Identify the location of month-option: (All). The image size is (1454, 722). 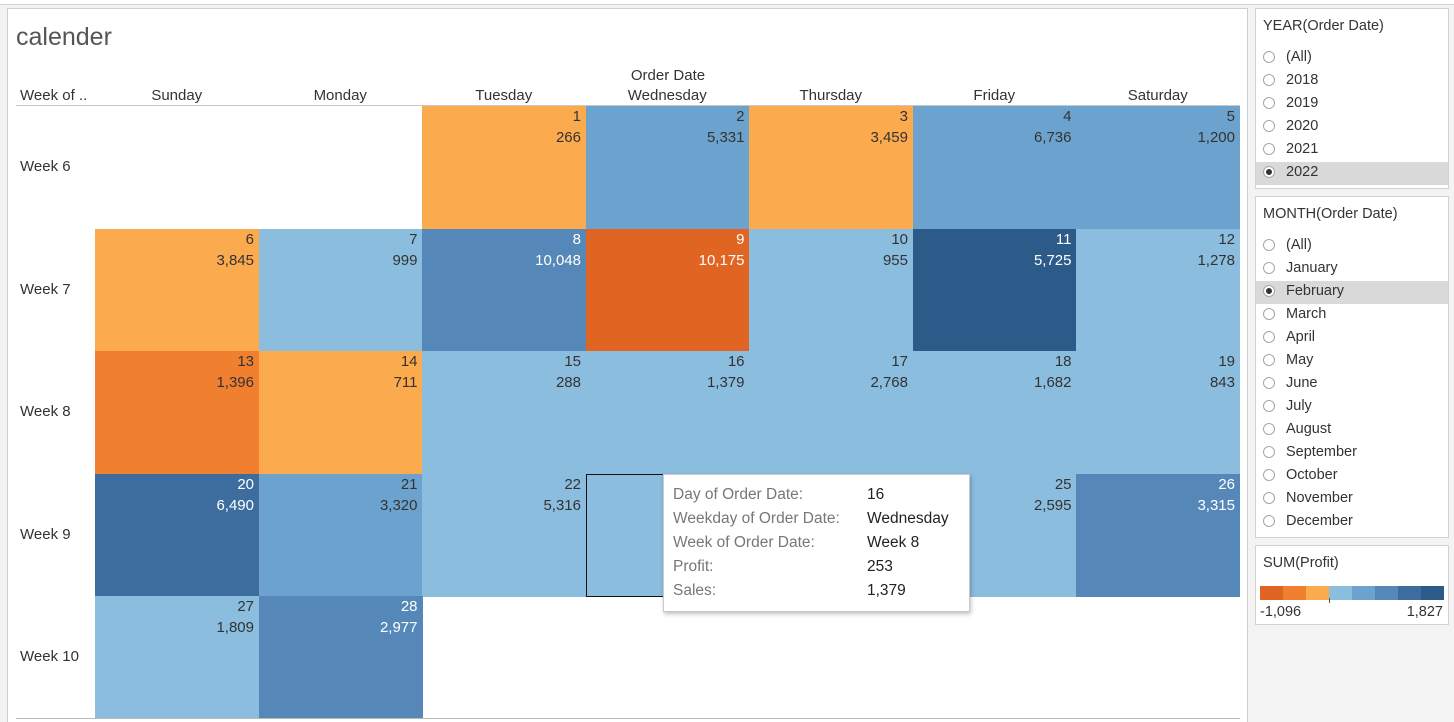
(1352, 246).